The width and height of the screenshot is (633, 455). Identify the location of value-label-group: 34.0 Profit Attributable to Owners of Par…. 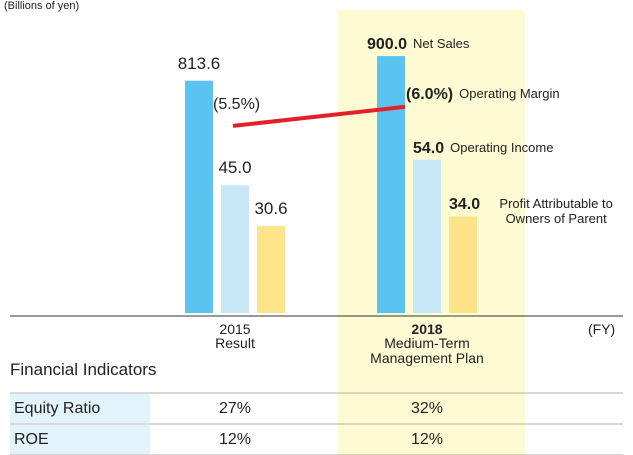
(537, 211).